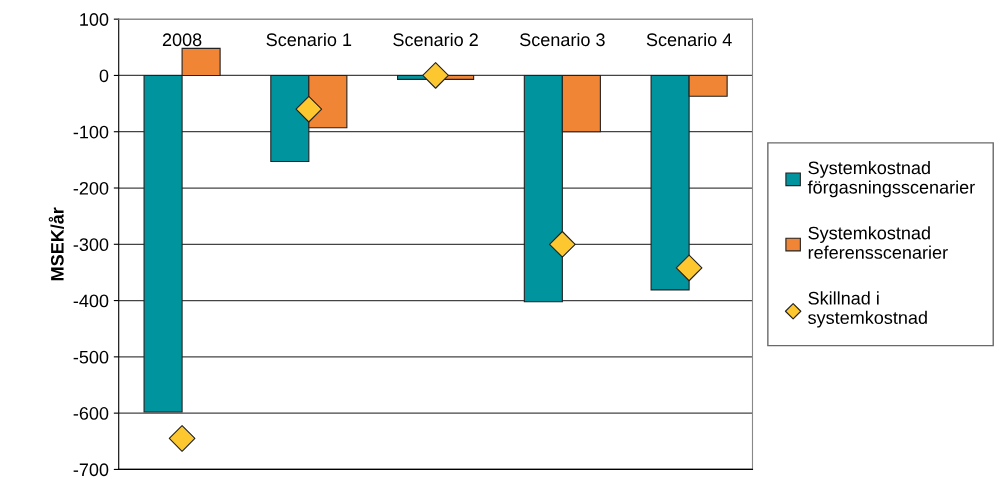 Image resolution: width=1006 pixels, height=479 pixels. Describe the element at coordinates (91, 188) in the screenshot. I see `y-tick-label: -200` at that location.